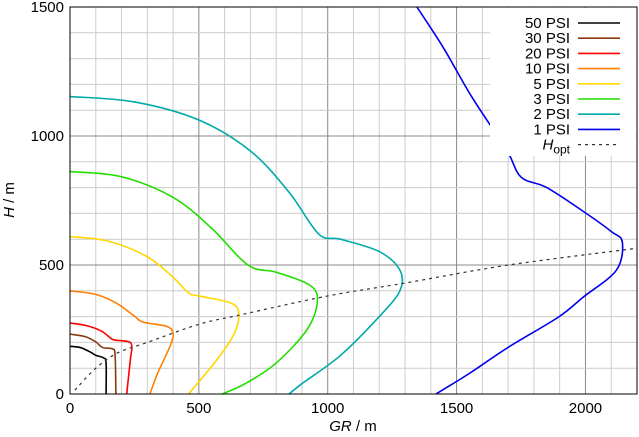  I want to click on x-tick-label: 0, so click(70, 408).